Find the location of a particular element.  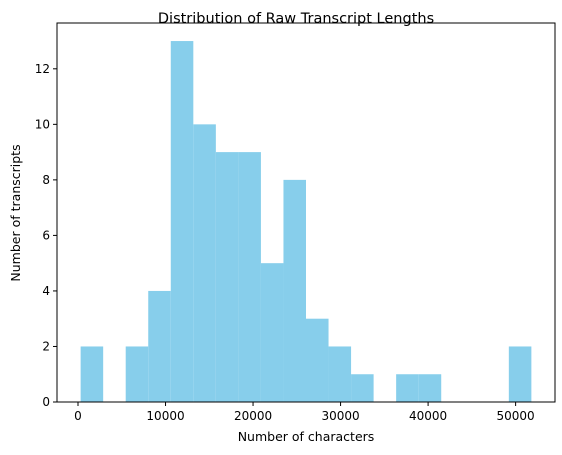

y-tick-label: 12 is located at coordinates (42, 69).